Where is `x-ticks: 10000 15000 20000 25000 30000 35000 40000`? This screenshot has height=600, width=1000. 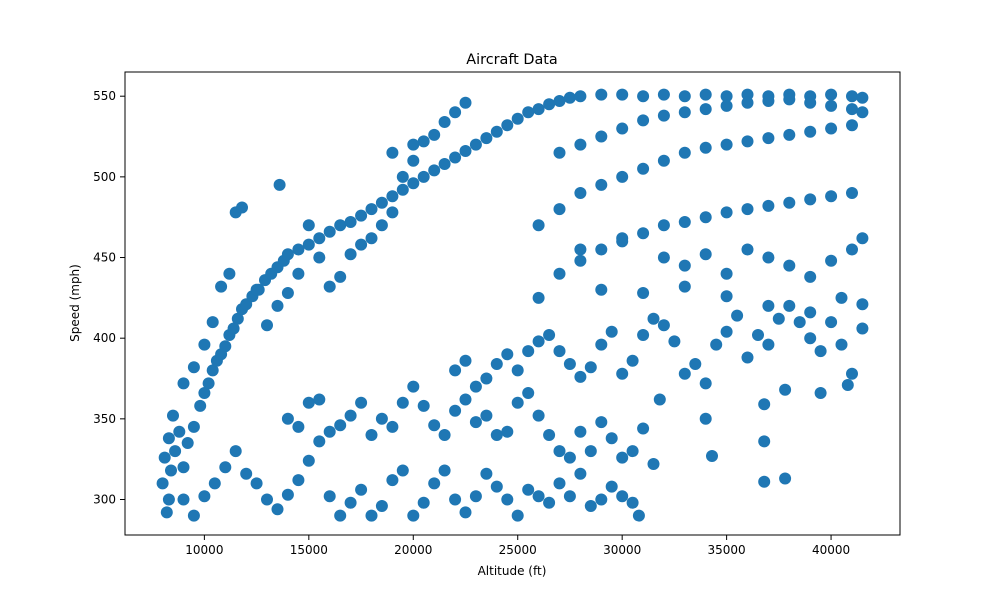
x-ticks: 10000 15000 20000 25000 30000 35000 40000 is located at coordinates (517, 546).